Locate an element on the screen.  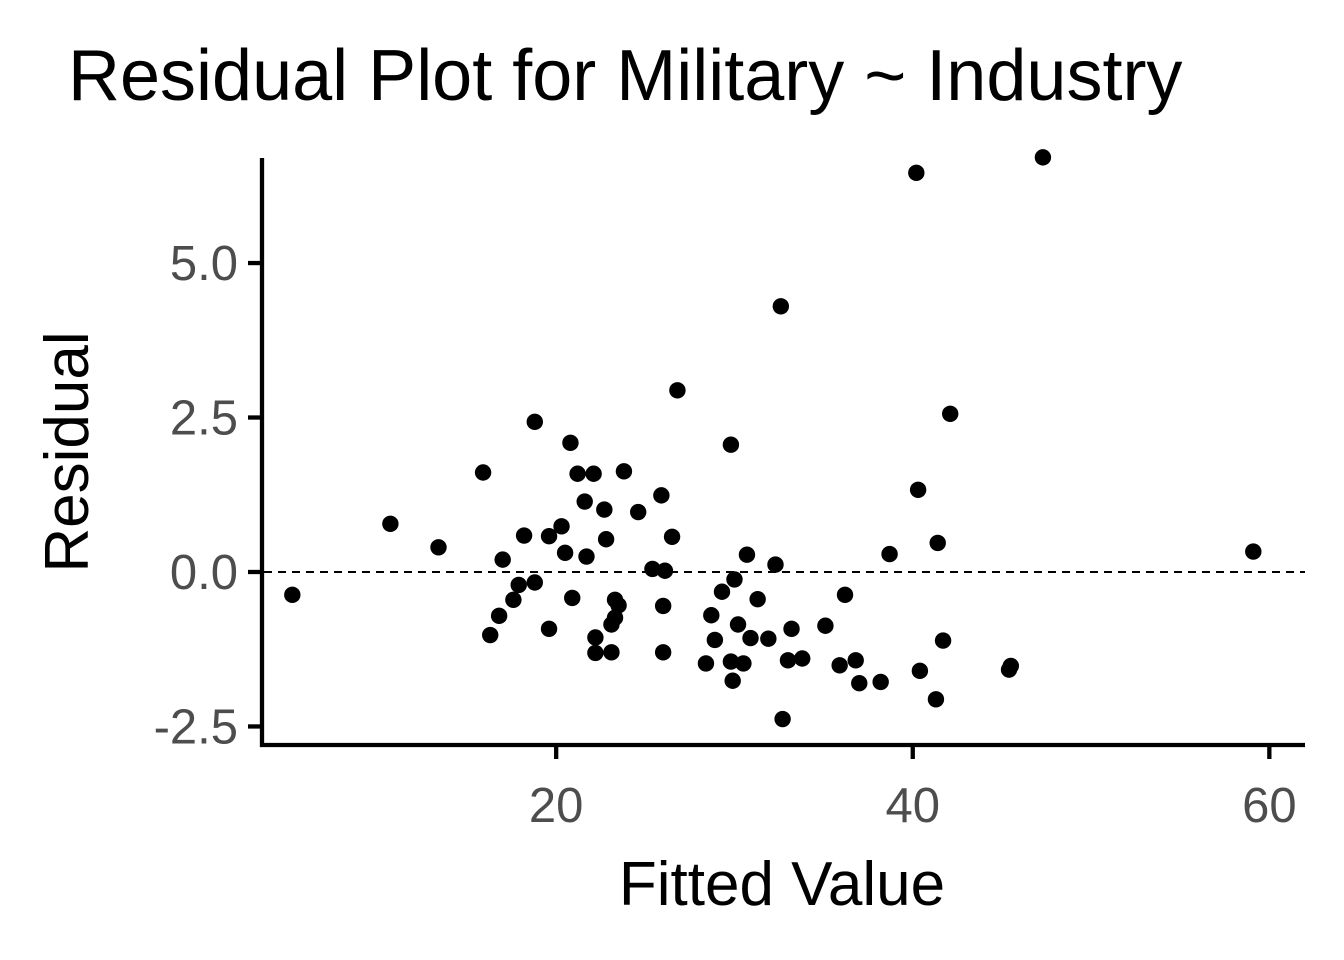
x-tick-label: 60 is located at coordinates (1269, 806).